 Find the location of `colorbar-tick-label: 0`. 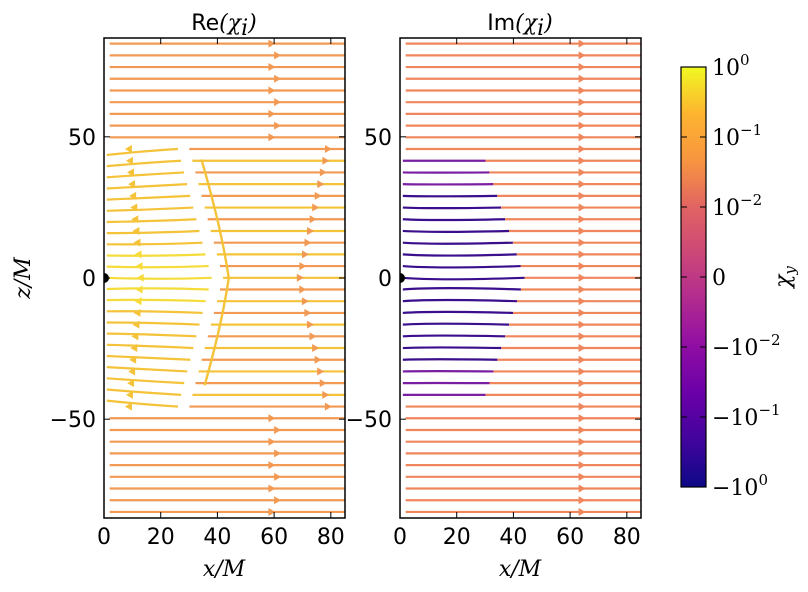

colorbar-tick-label: 0 is located at coordinates (719, 278).